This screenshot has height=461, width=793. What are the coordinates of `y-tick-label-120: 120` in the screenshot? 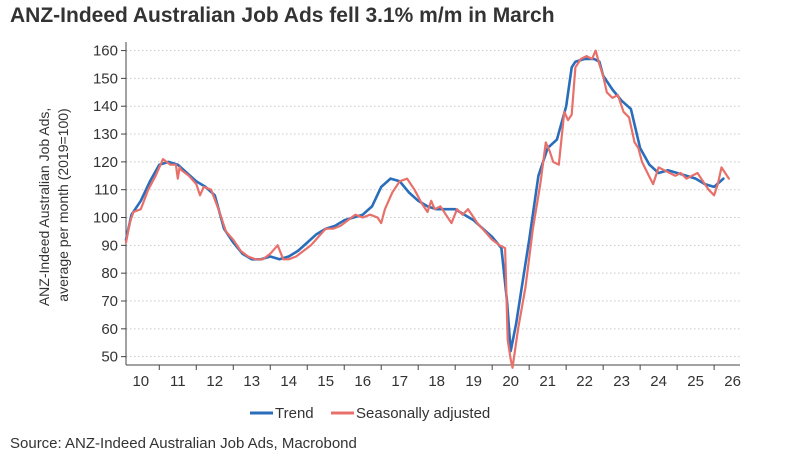 It's located at (105, 162).